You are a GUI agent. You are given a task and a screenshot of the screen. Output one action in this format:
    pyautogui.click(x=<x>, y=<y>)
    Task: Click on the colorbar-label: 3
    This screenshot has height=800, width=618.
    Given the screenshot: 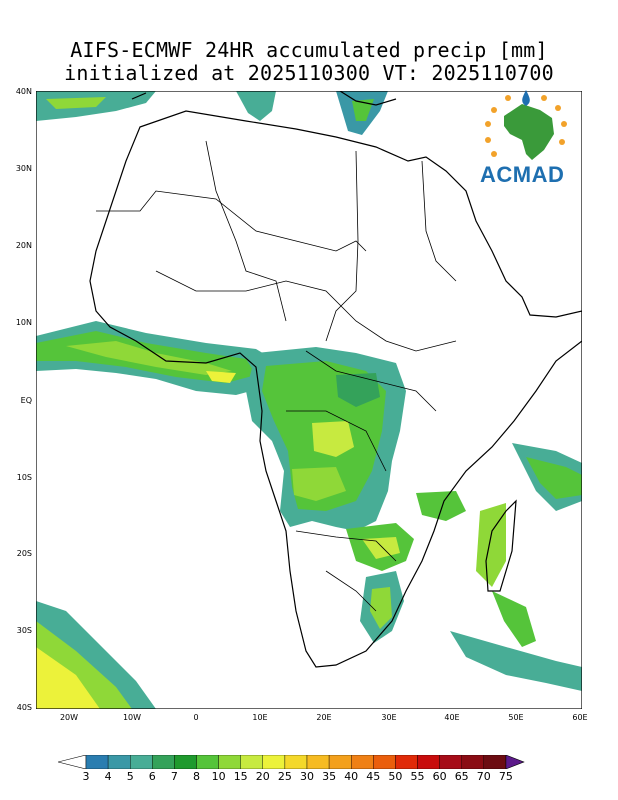 What is the action you would take?
    pyautogui.click(x=86, y=776)
    